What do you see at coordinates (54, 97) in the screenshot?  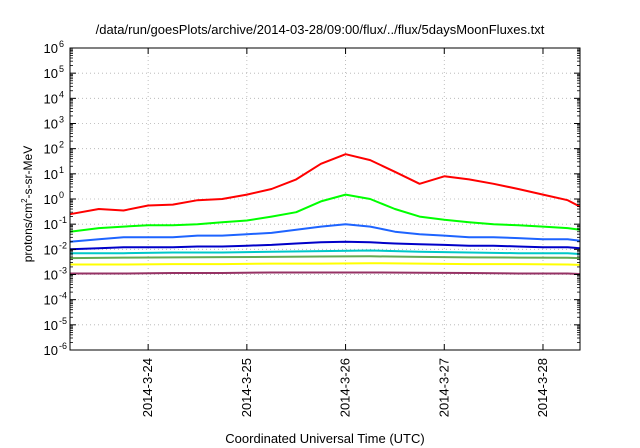 I see `y-tick-label: 10⁴` at bounding box center [54, 97].